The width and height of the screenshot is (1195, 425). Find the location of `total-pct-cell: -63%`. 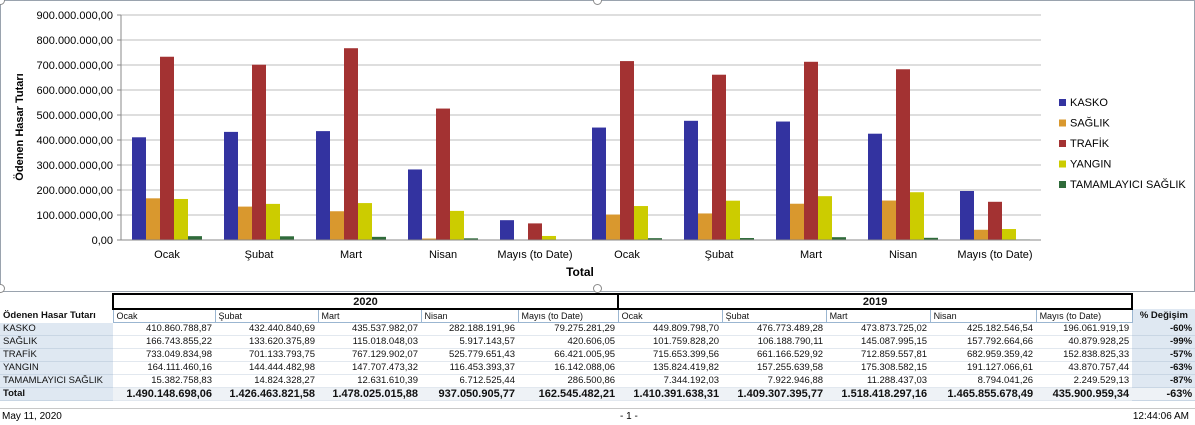

total-pct-cell: -63% is located at coordinates (1163, 394).